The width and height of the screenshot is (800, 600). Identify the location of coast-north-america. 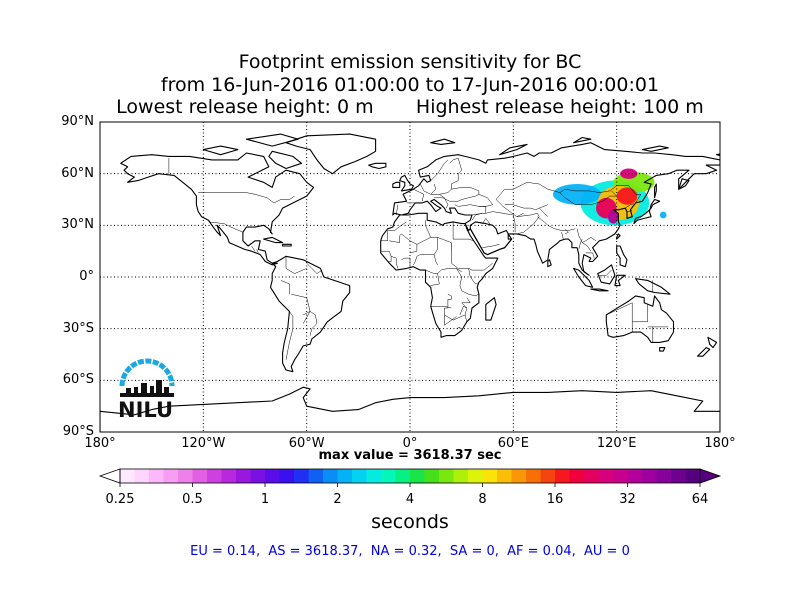
(217, 209).